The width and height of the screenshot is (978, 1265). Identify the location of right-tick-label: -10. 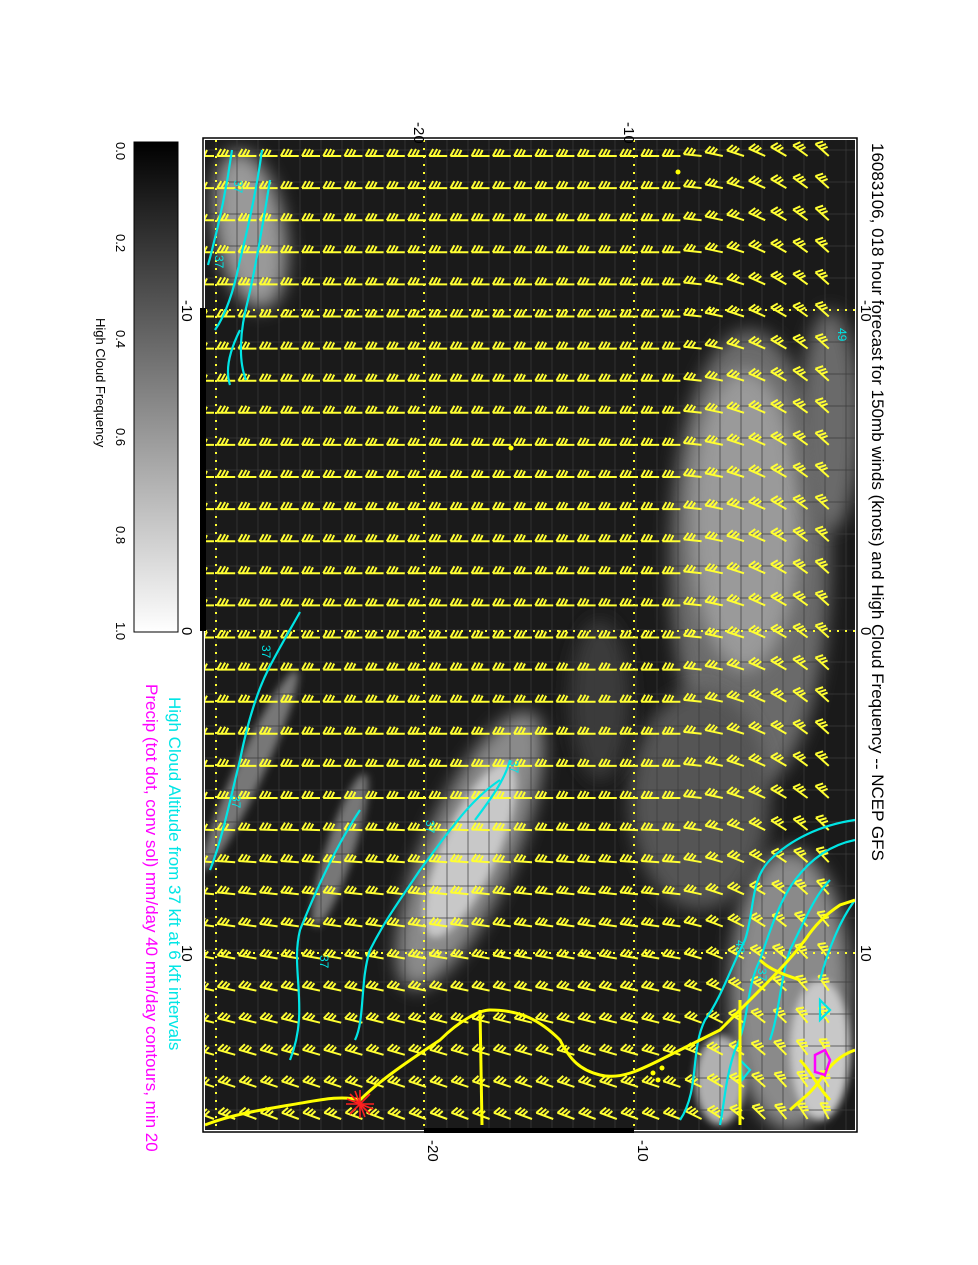
(865, 311).